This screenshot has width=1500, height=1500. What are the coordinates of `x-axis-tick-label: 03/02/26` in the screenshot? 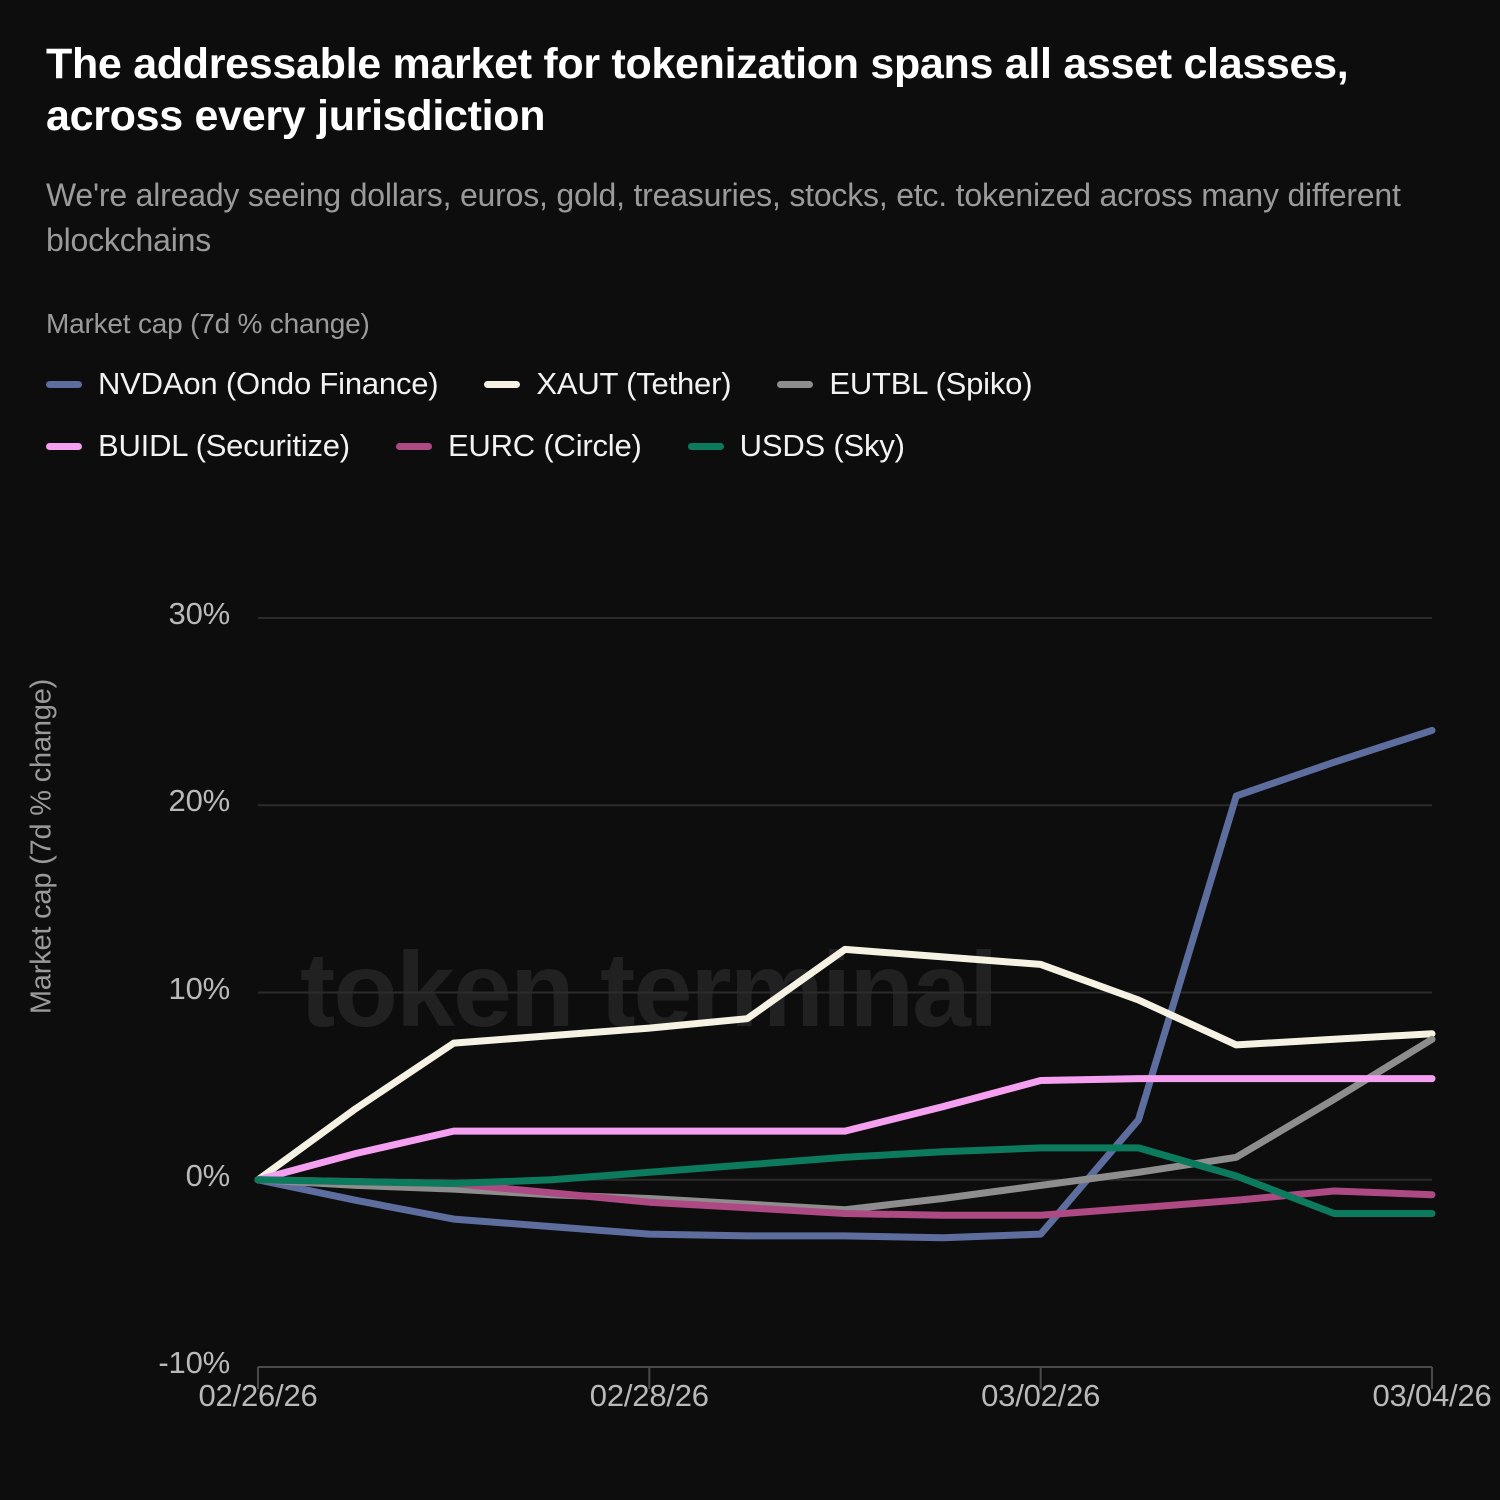 It's located at (1041, 1395).